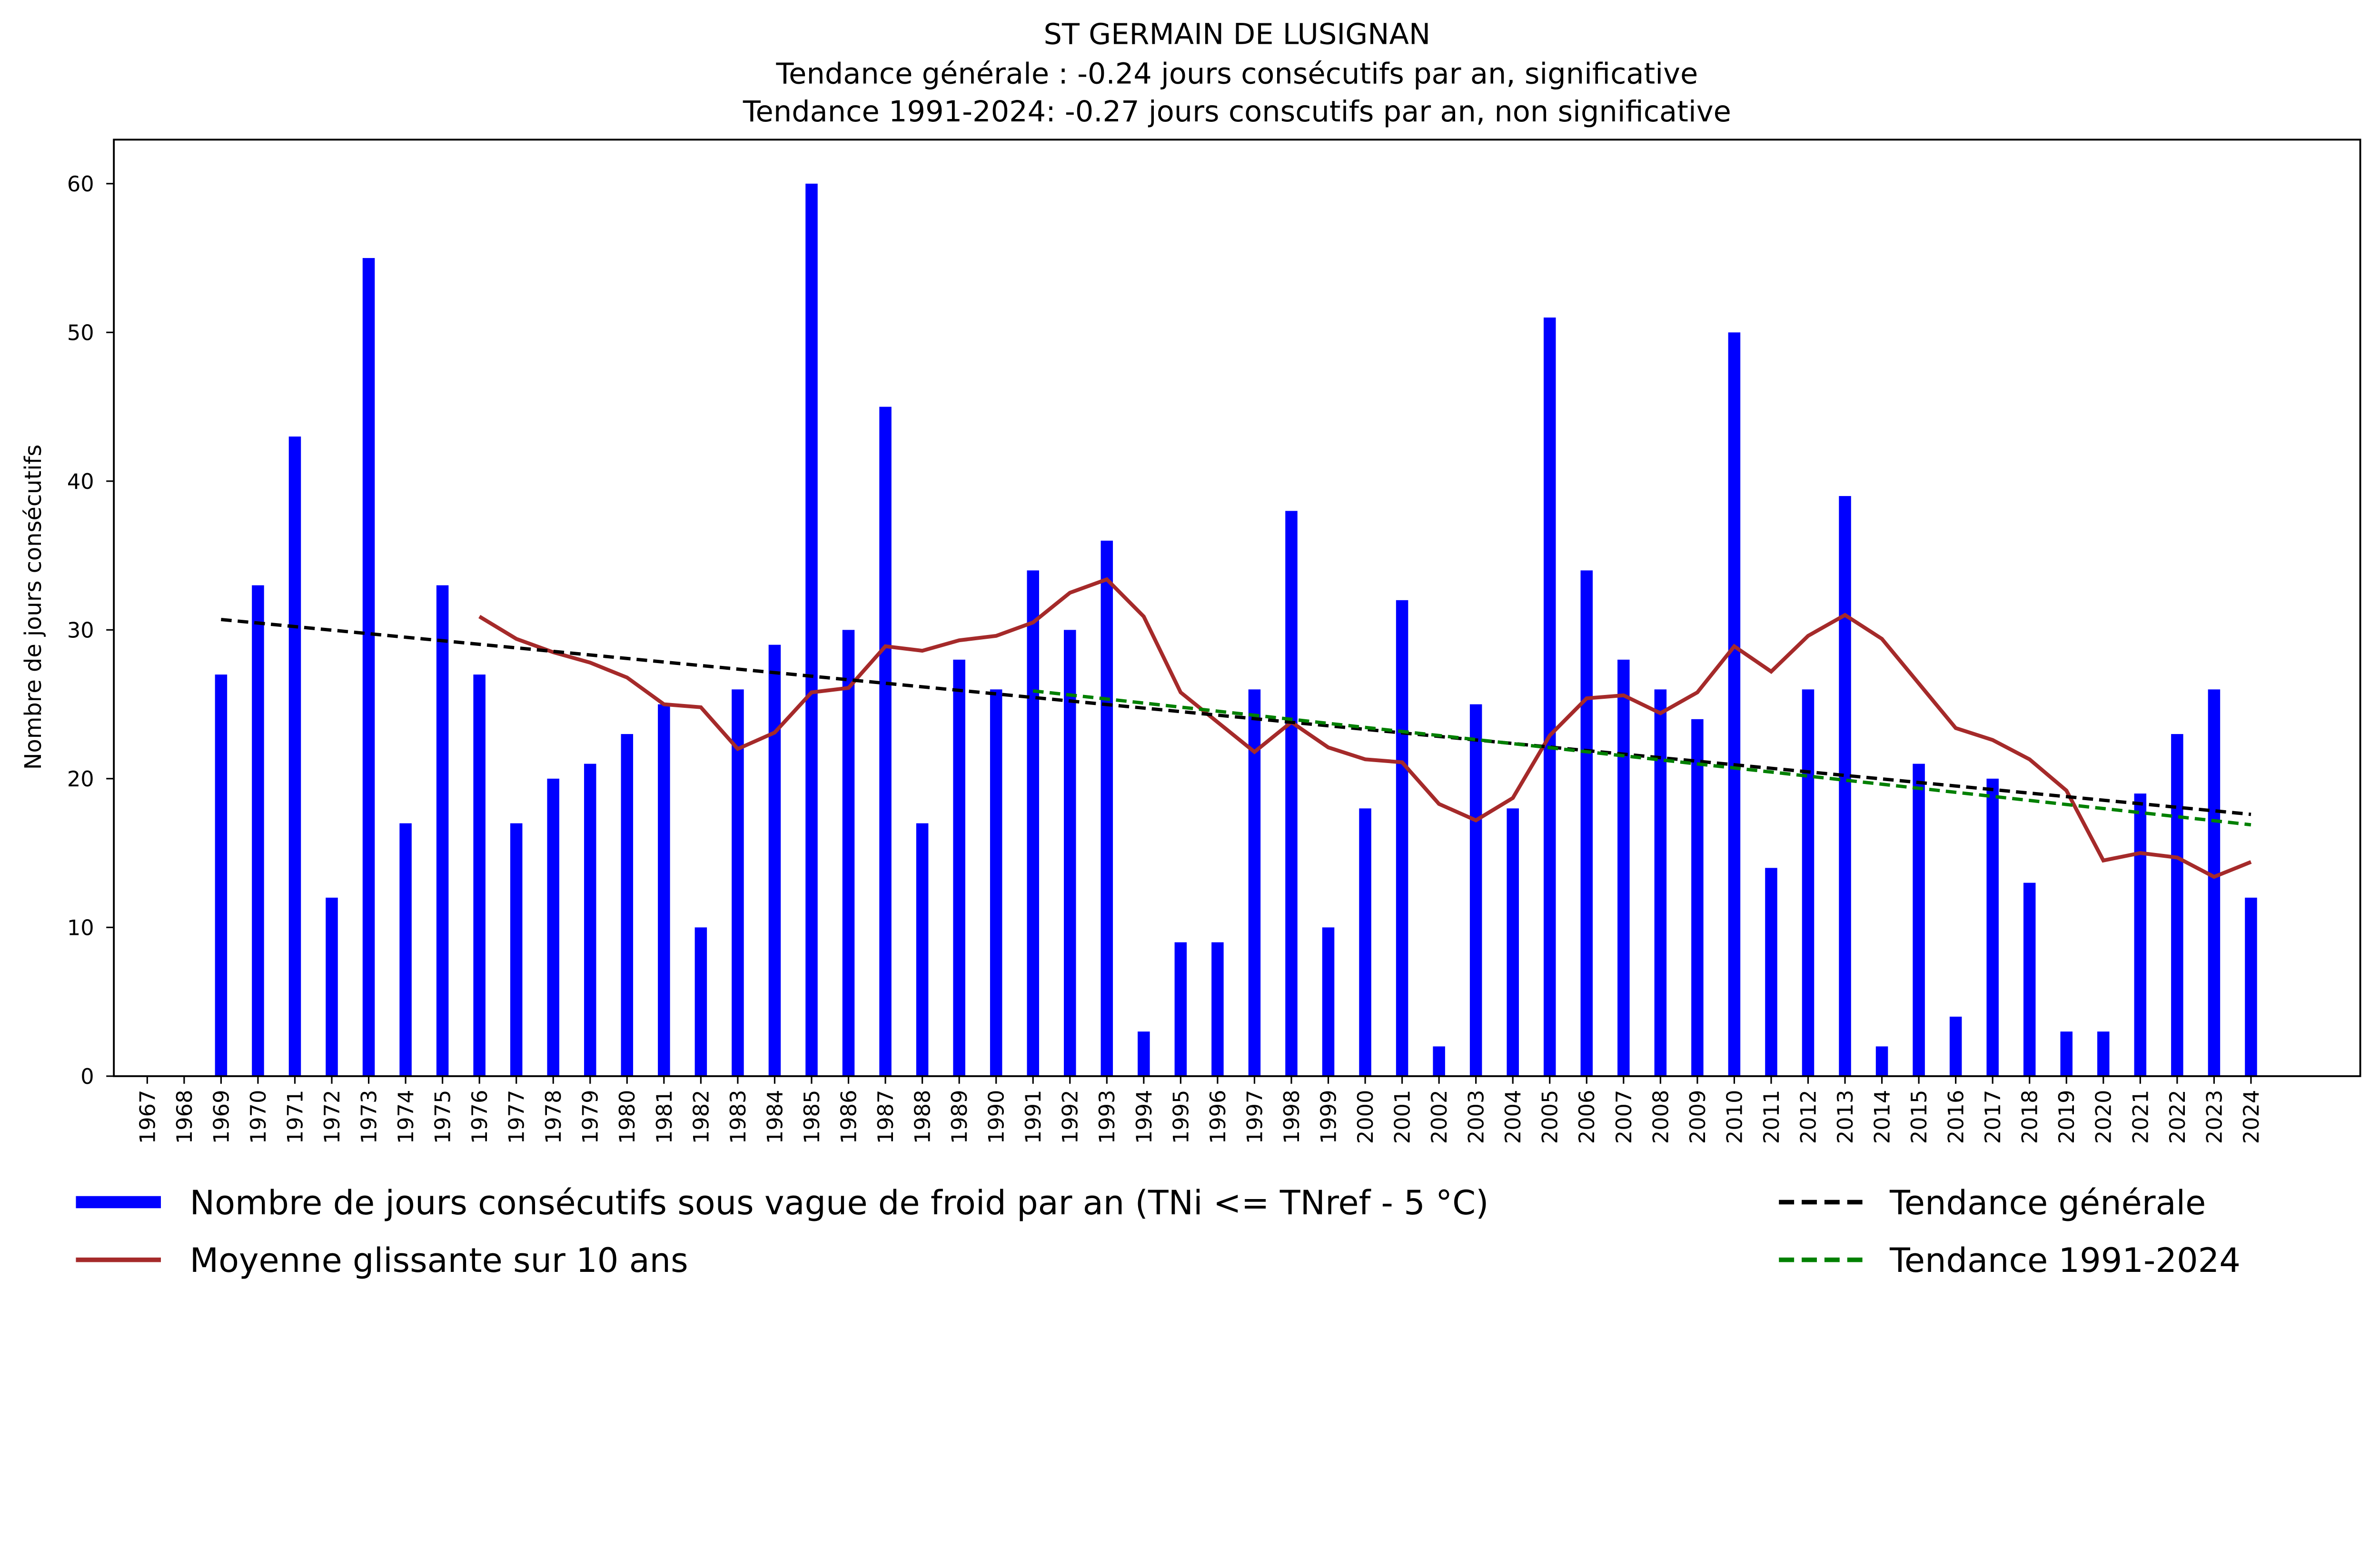  Describe the element at coordinates (184, 1117) in the screenshot. I see `x-tick-label-1968: 1968` at that location.